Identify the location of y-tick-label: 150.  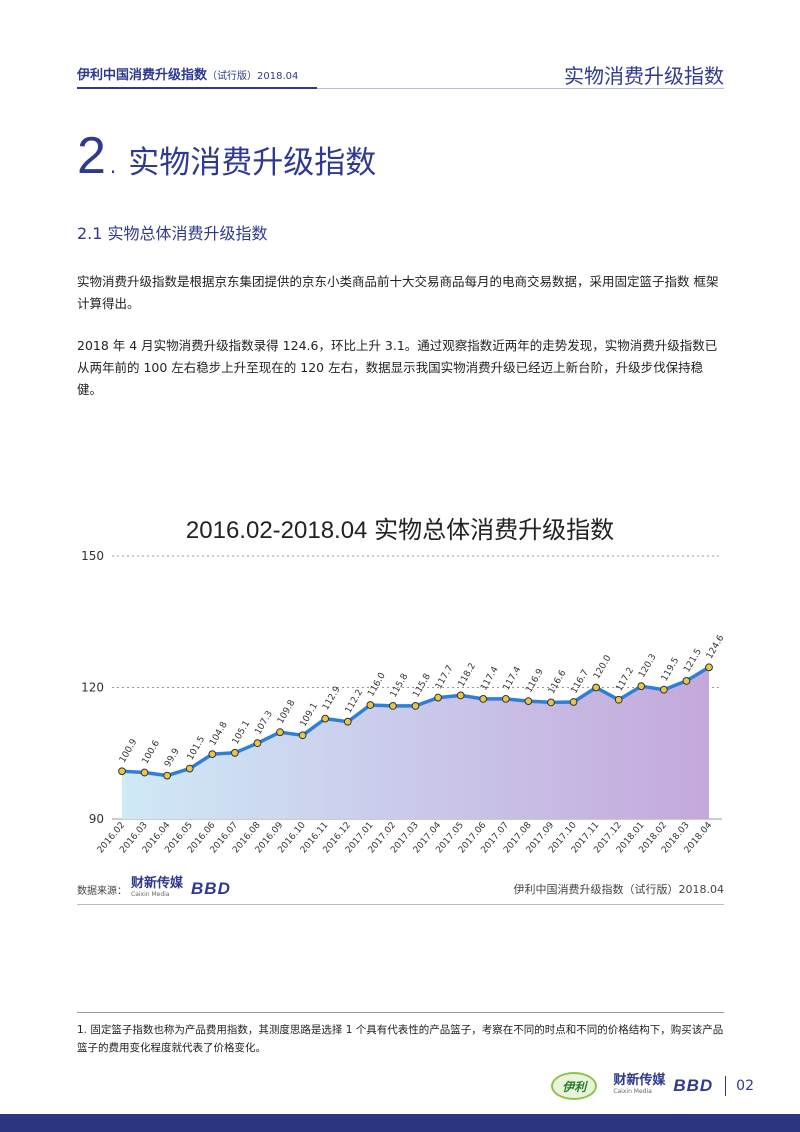
(92, 556).